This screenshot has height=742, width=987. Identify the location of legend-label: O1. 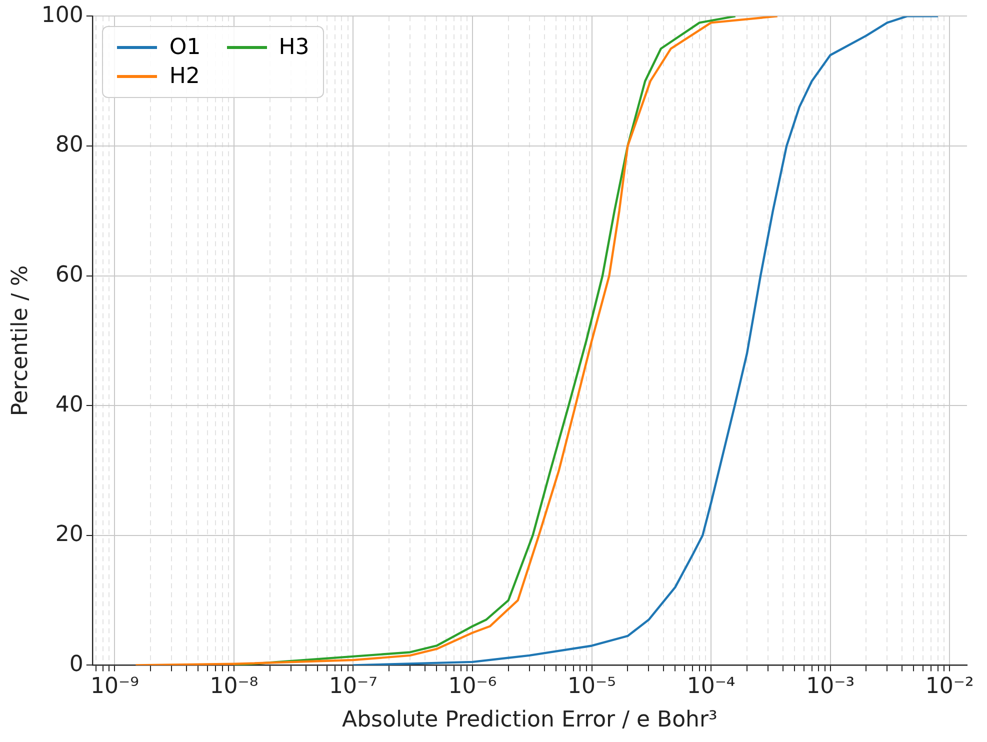
(185, 47).